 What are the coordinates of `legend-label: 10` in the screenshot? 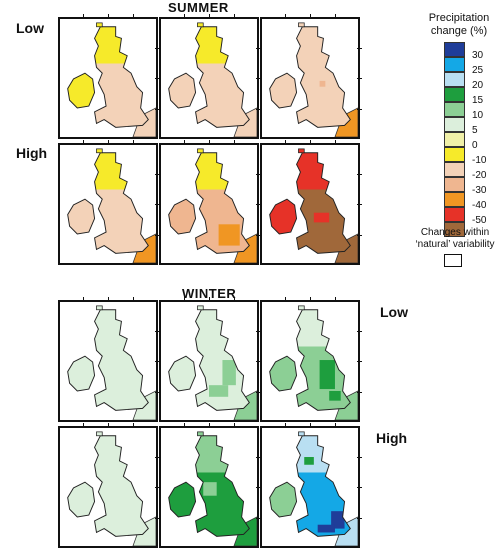 It's located at (478, 115).